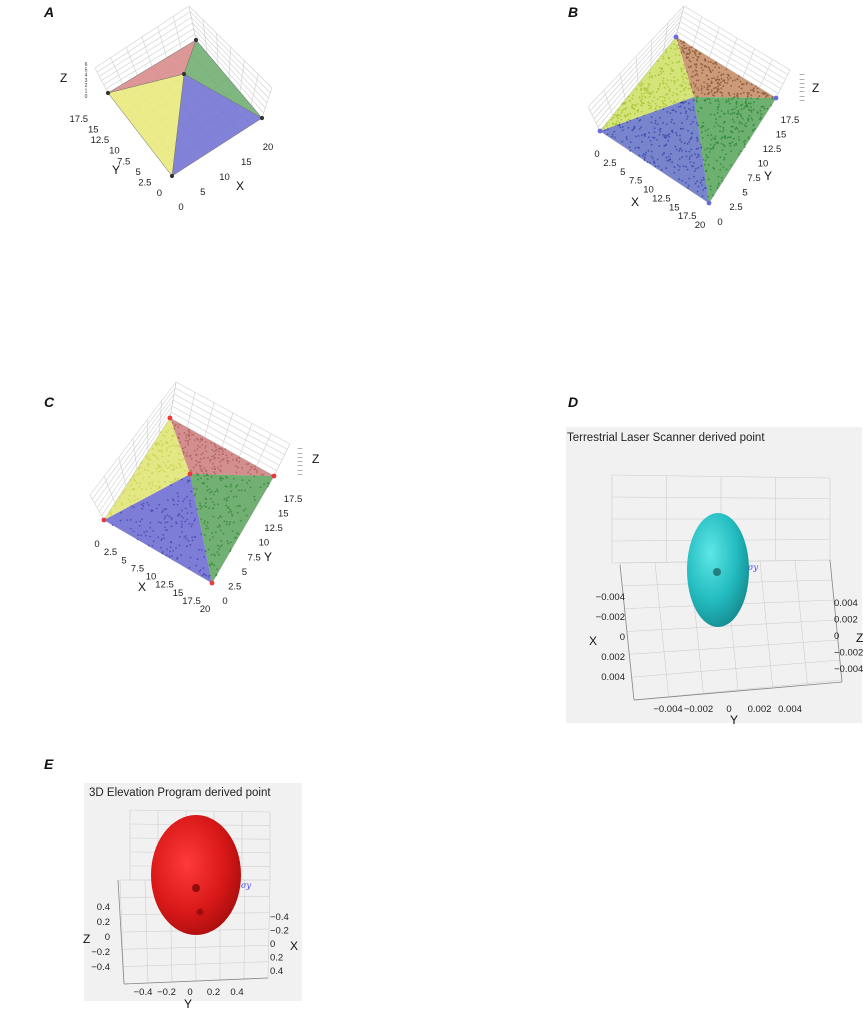  I want to click on panel-c-side-wall-grid, so click(264, 450).